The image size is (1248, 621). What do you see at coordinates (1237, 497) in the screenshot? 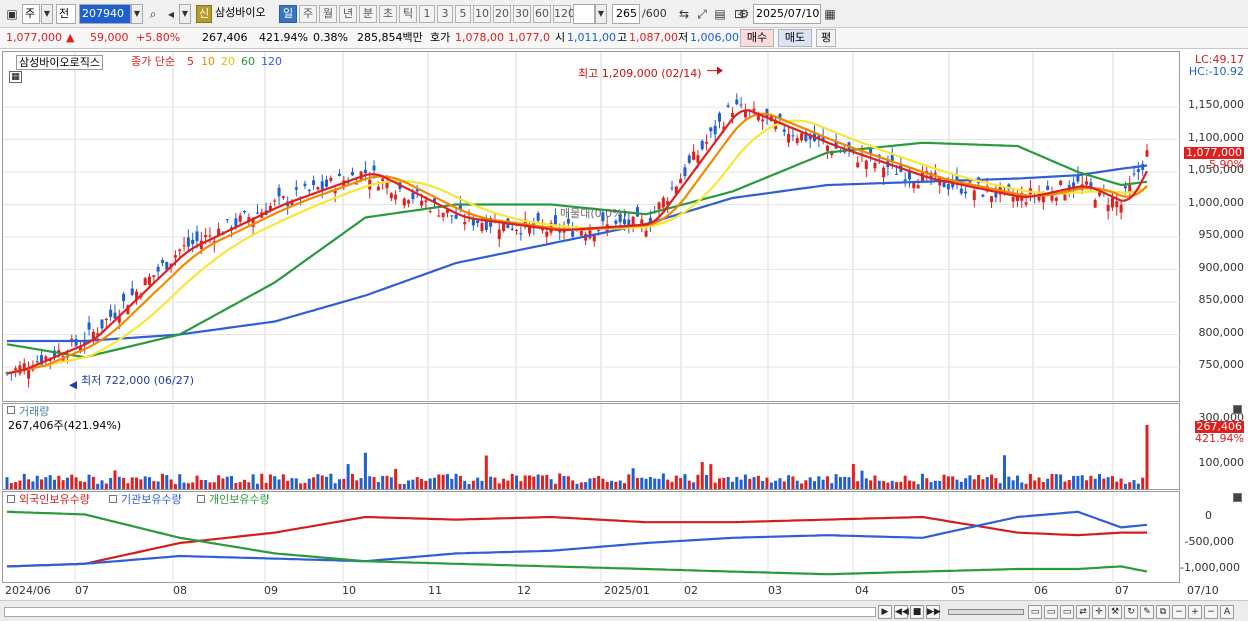
I see `investor-panel-close-icon` at bounding box center [1237, 497].